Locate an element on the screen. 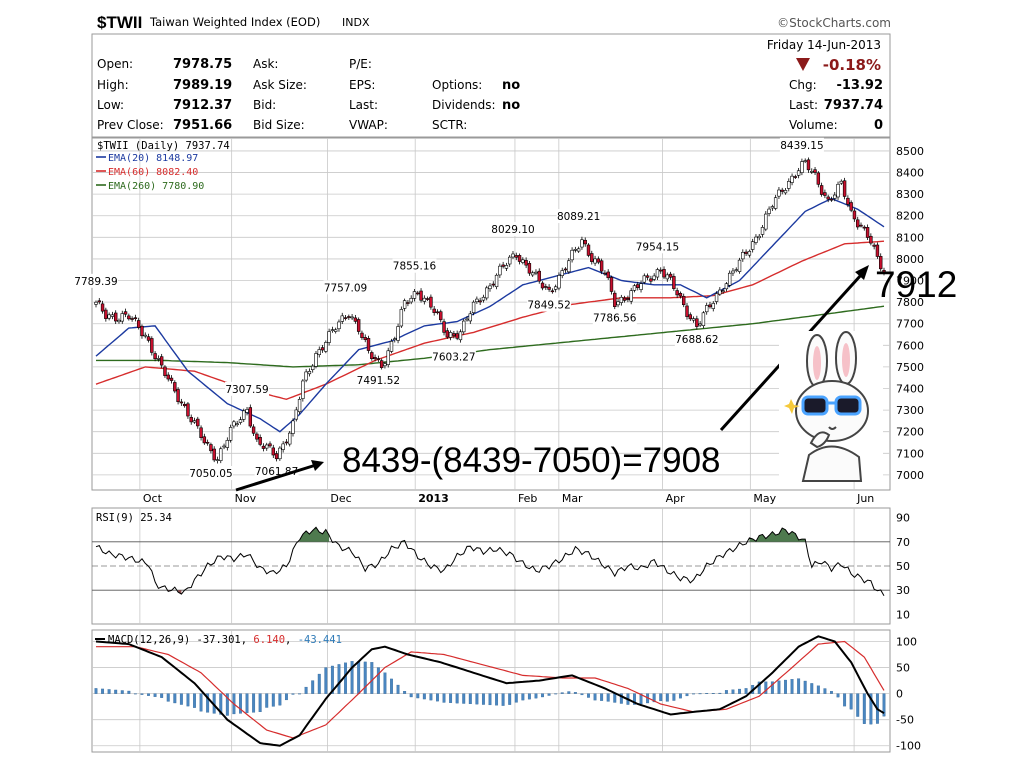  macd-tick-label: 50 is located at coordinates (903, 668).